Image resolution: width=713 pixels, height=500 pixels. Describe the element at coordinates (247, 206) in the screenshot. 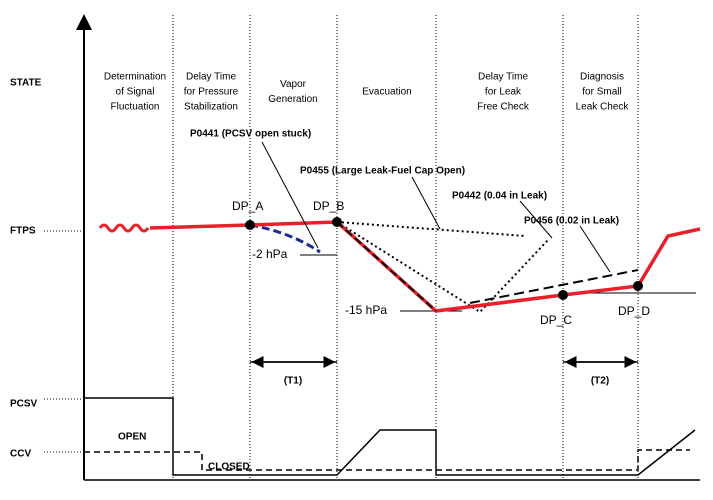

I see `point-label: DP_A` at that location.